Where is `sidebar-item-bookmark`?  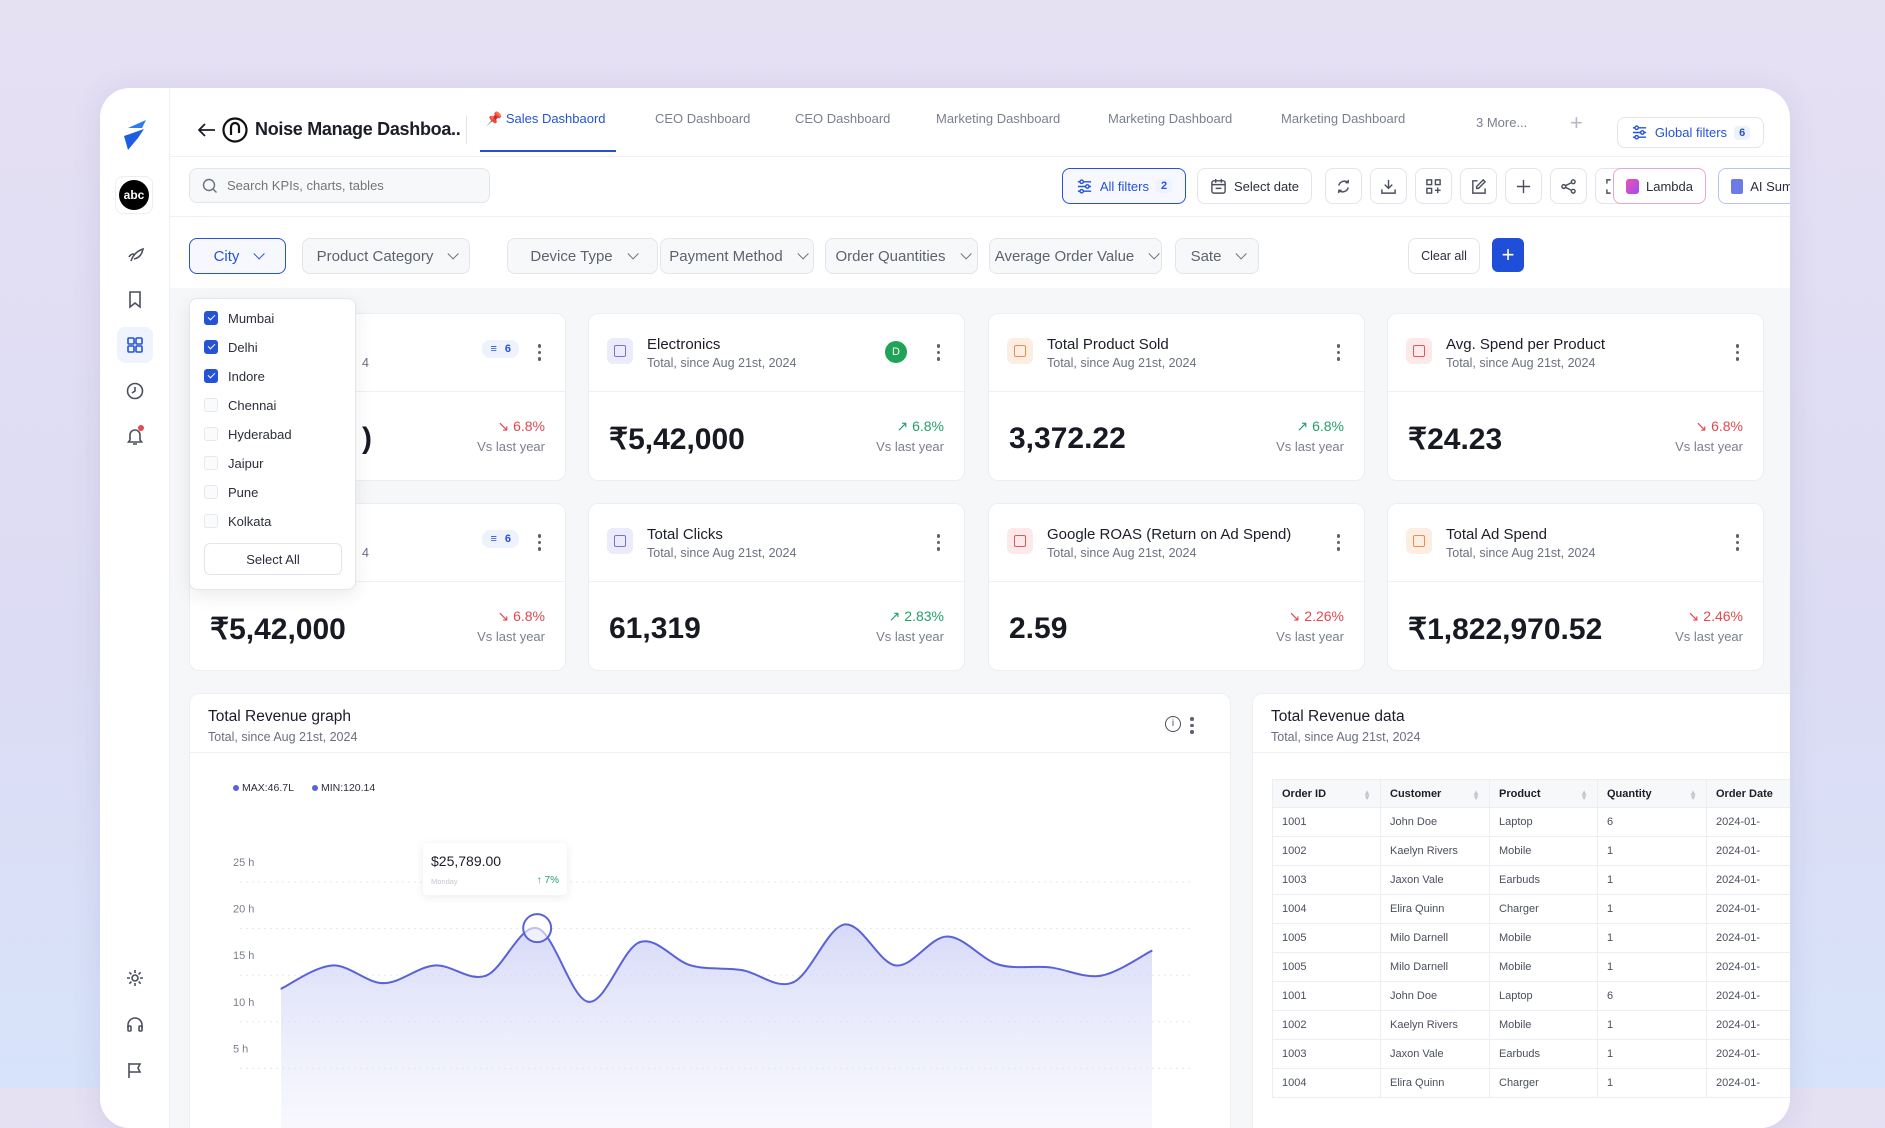
sidebar-item-bookmark is located at coordinates (135, 299).